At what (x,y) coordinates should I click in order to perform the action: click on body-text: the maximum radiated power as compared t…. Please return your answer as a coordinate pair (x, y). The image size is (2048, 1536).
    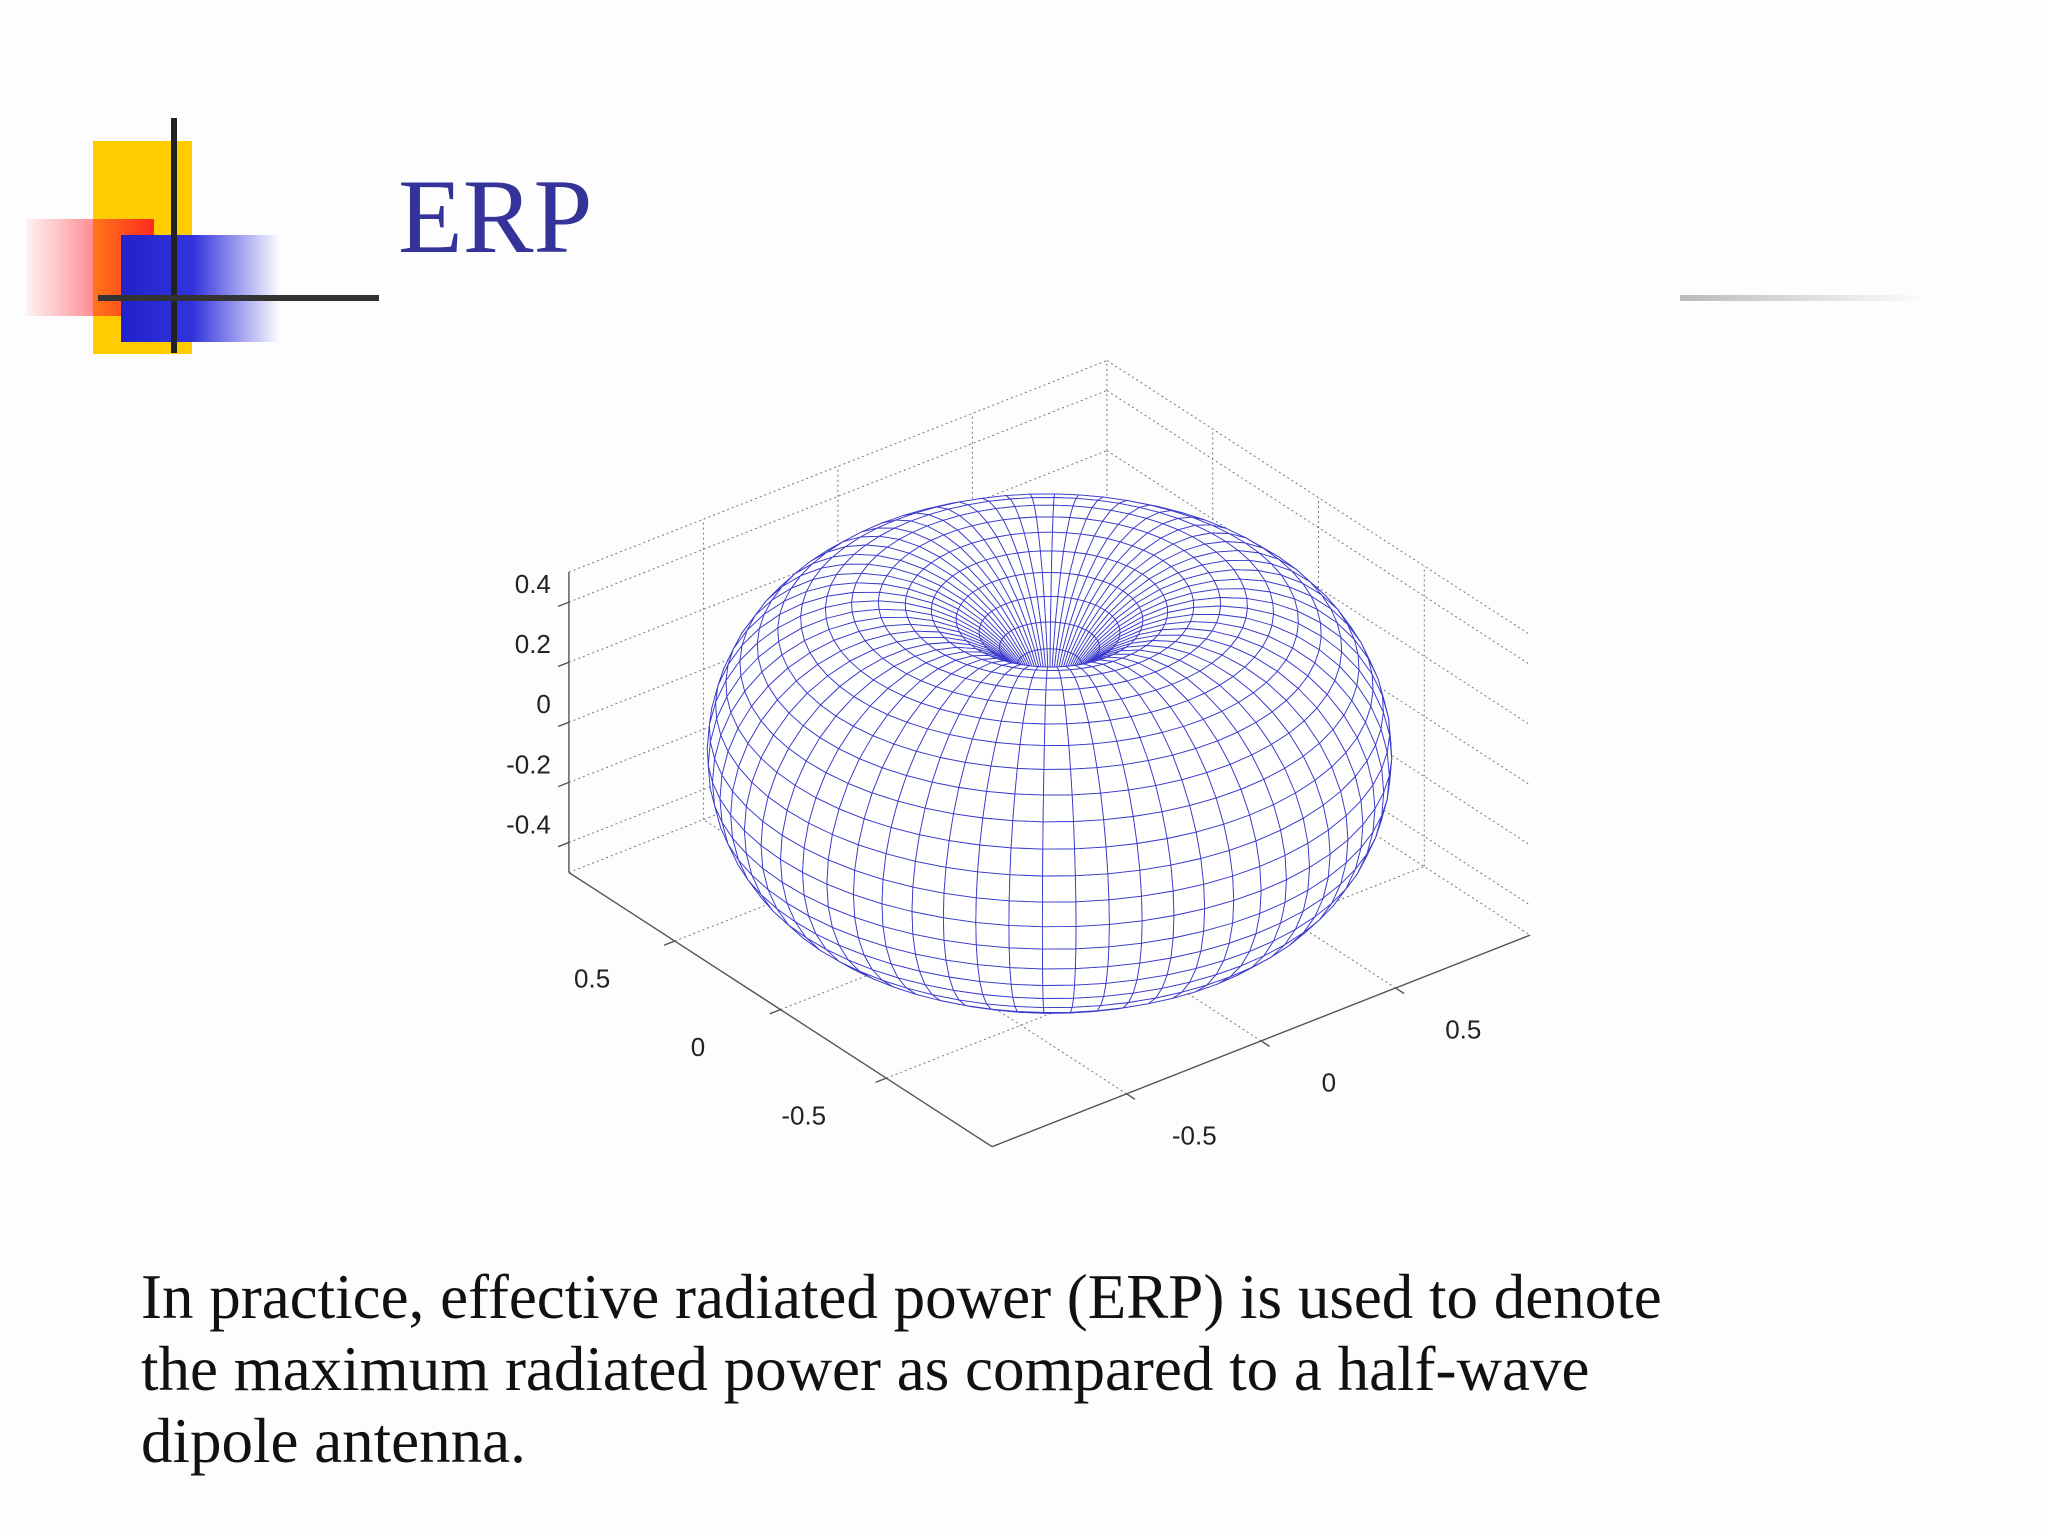
    Looking at the image, I should click on (865, 1369).